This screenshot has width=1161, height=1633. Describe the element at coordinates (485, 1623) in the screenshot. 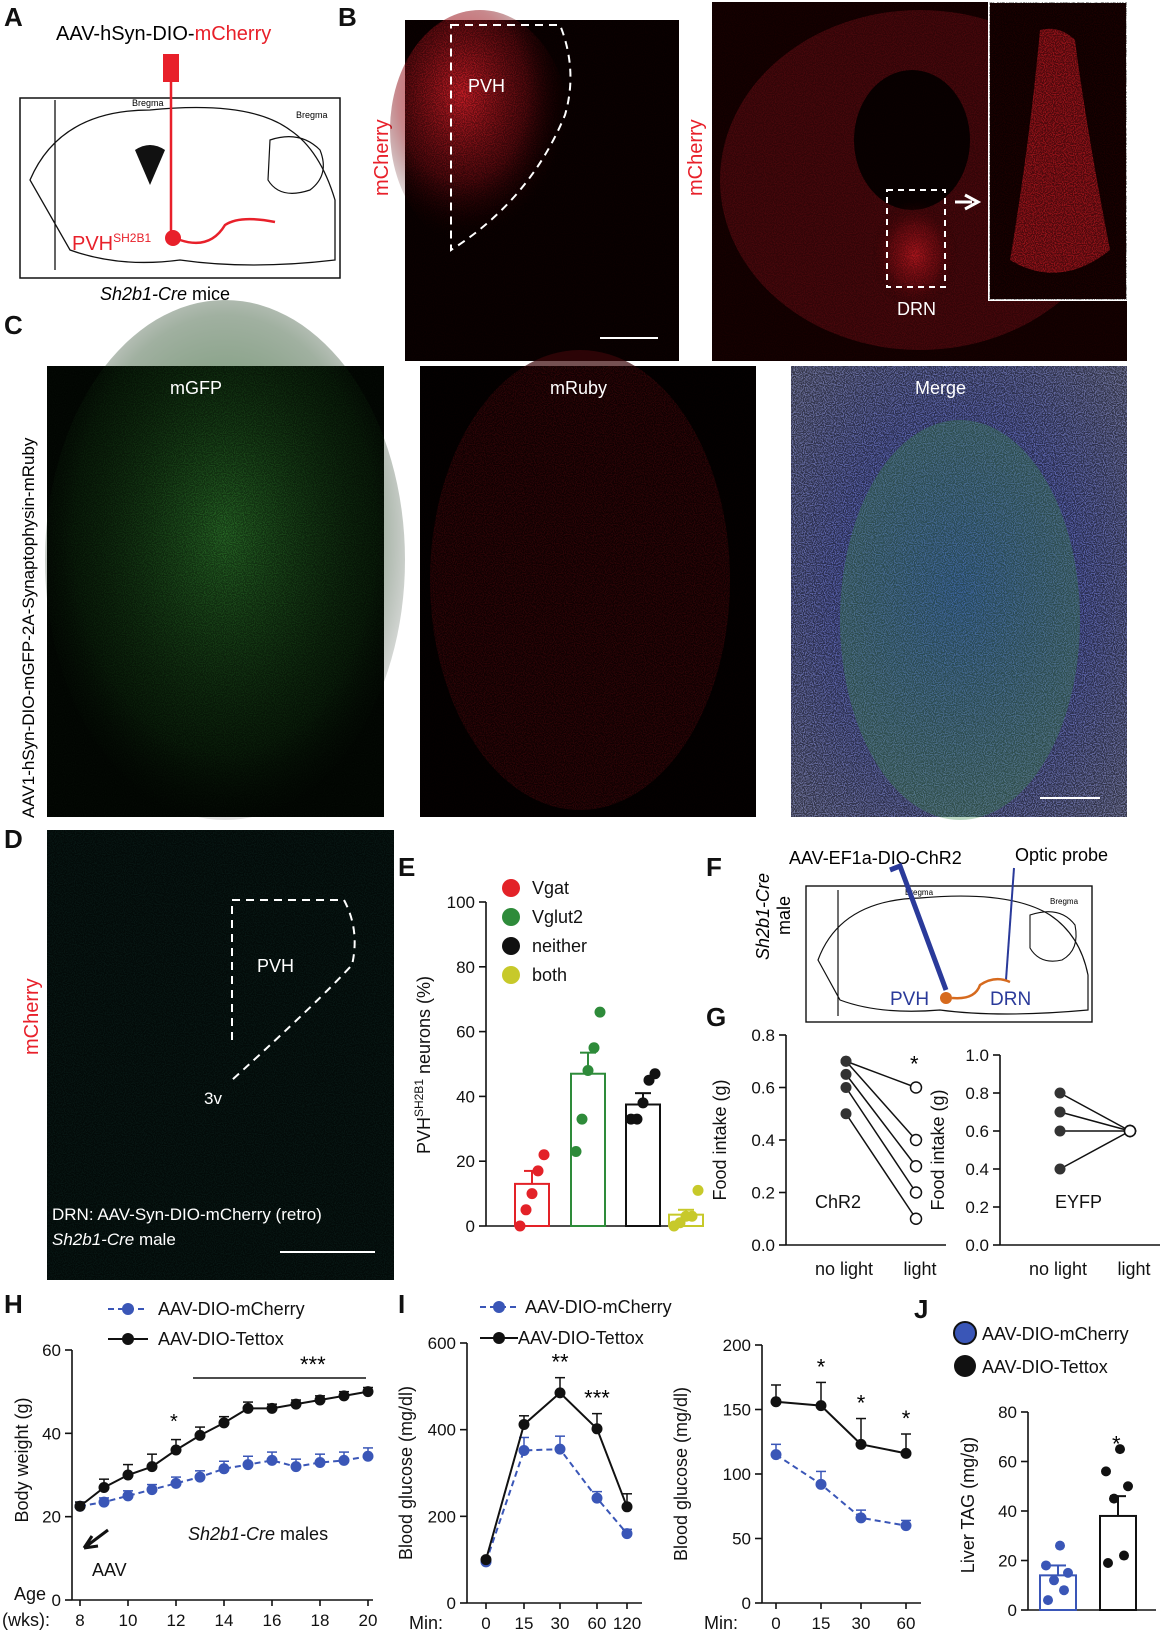

I see `i1-xtick-label-0: 0` at that location.